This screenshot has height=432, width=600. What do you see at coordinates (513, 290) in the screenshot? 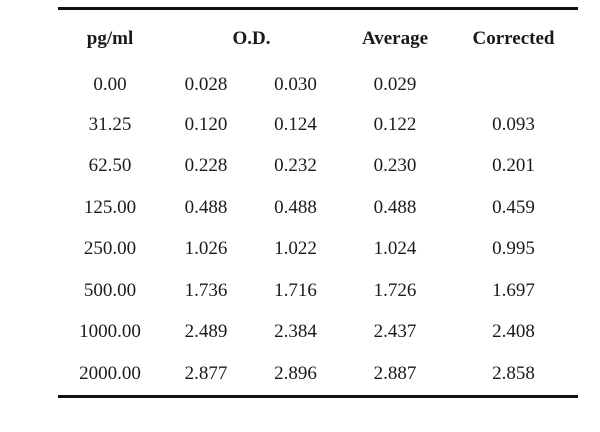
I see `cell-corrected: 1.697` at bounding box center [513, 290].